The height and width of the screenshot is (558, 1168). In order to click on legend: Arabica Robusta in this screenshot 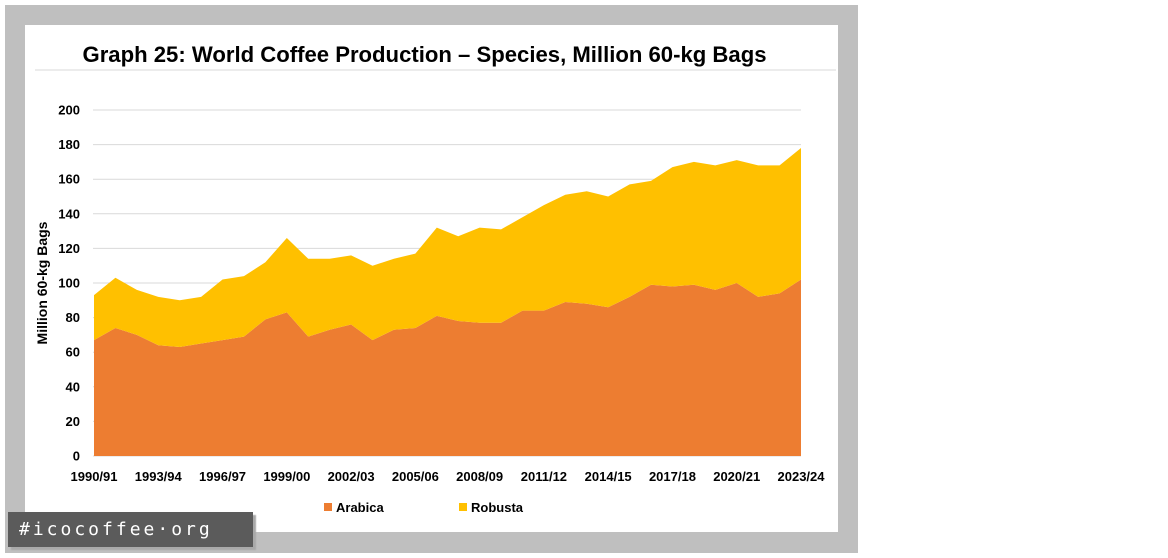, I will do `click(424, 507)`.